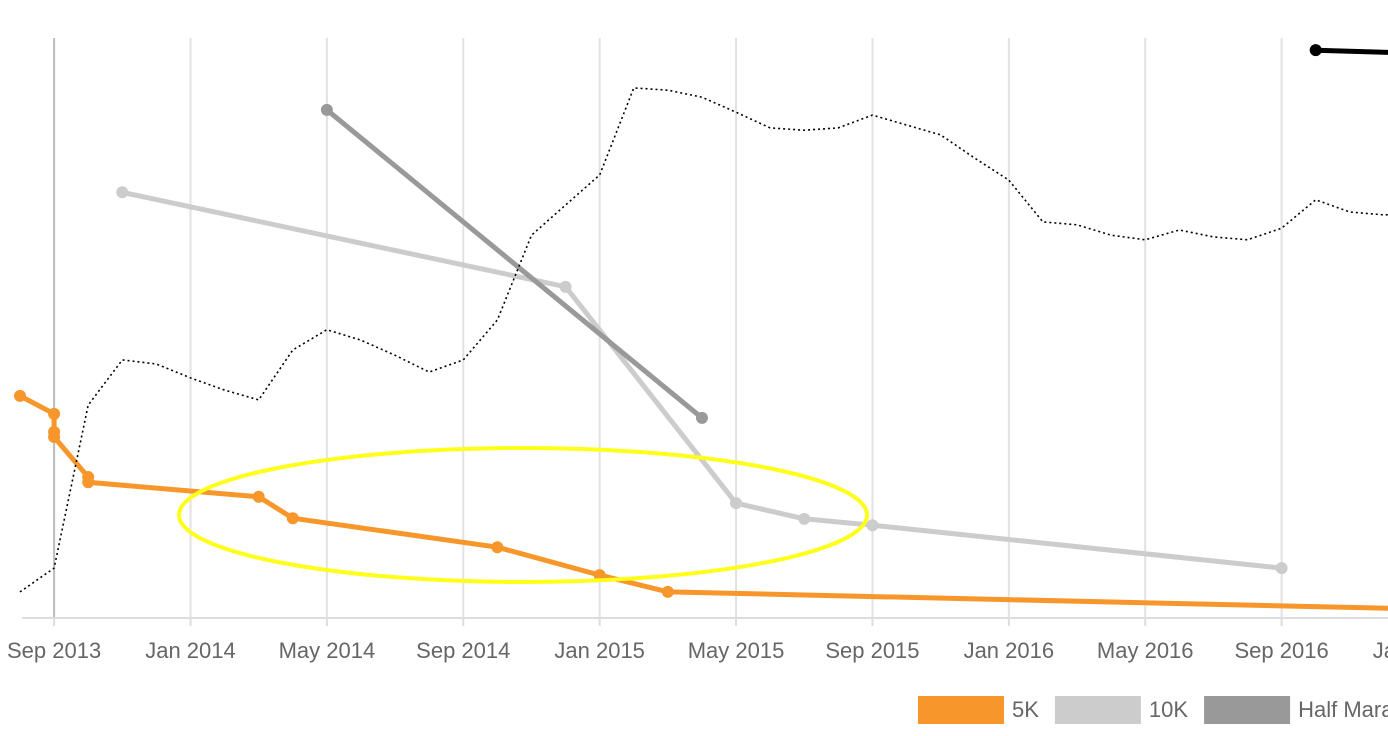  I want to click on legend-label: 10K, so click(1168, 709).